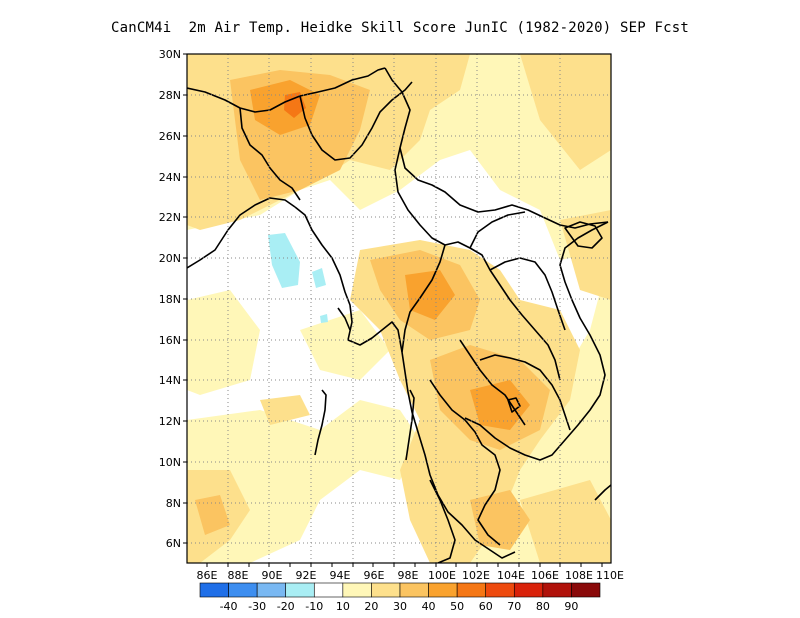 This screenshot has height=618, width=800. I want to click on lat-label: 8N, so click(173, 503).